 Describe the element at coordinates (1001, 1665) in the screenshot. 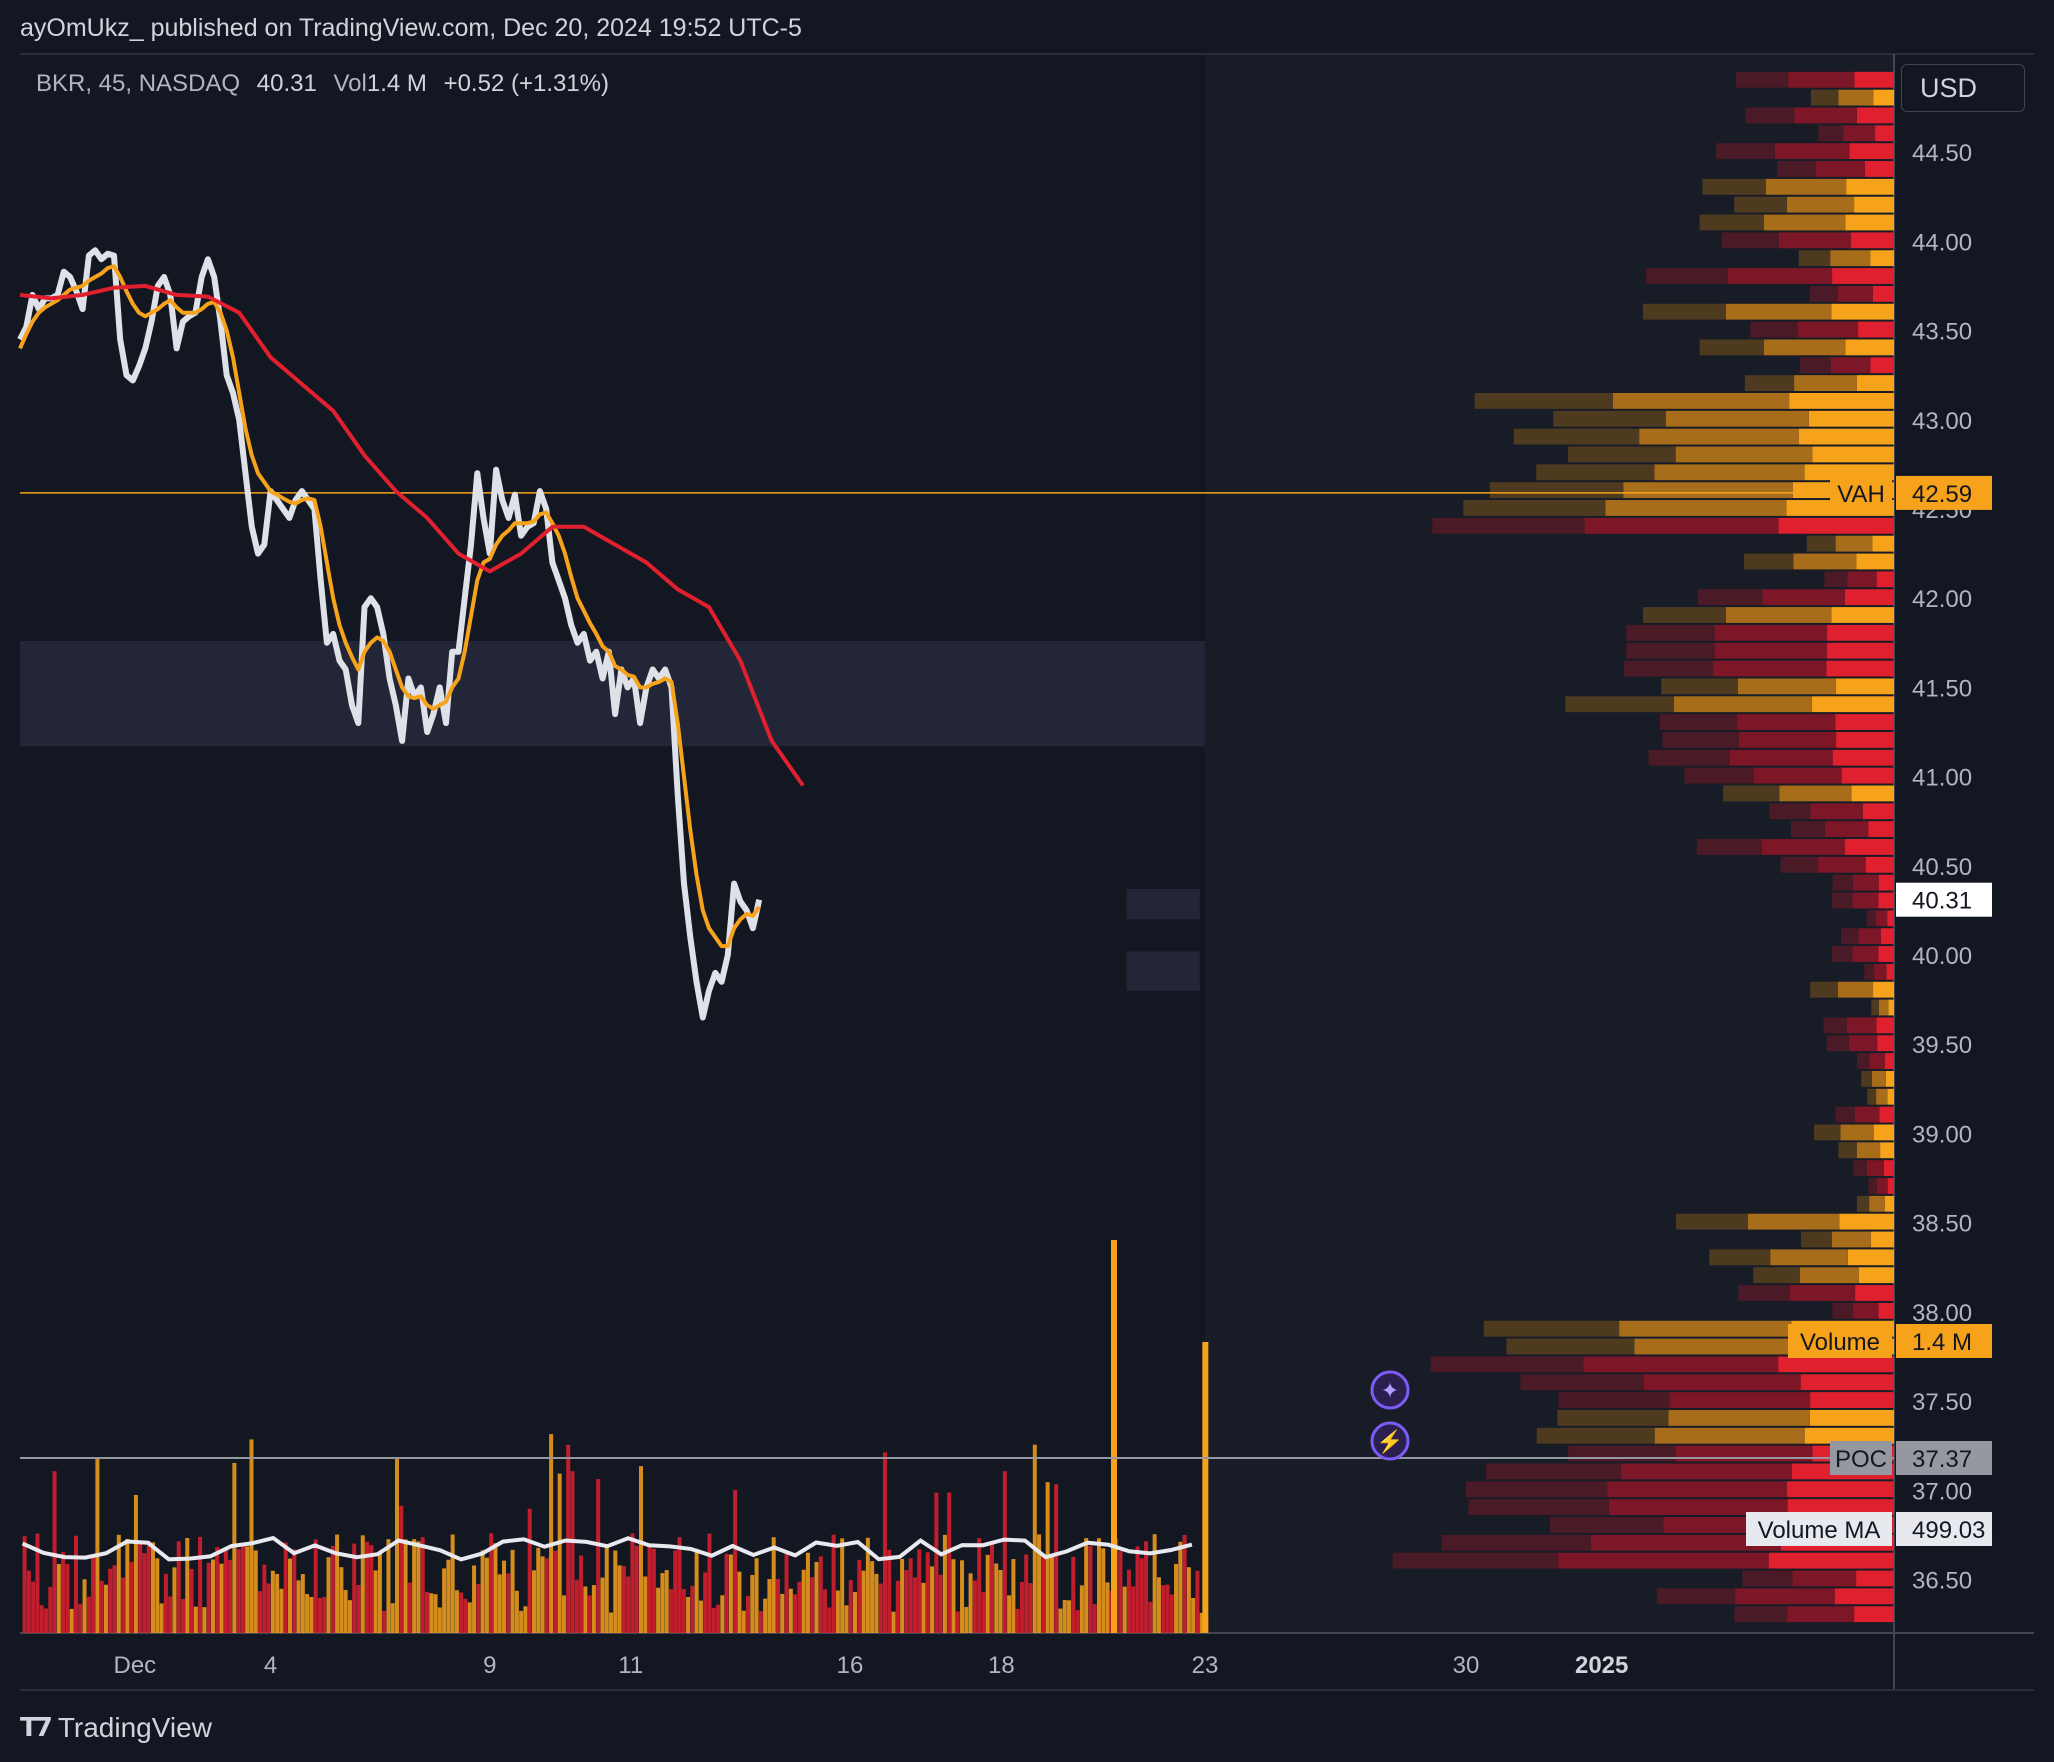

I see `time-tick-label: 18` at that location.